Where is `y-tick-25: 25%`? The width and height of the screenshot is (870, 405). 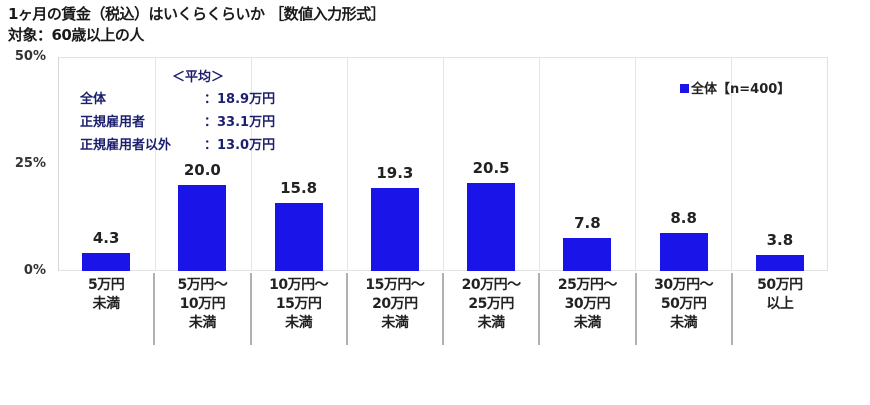 y-tick-25: 25% is located at coordinates (30, 163).